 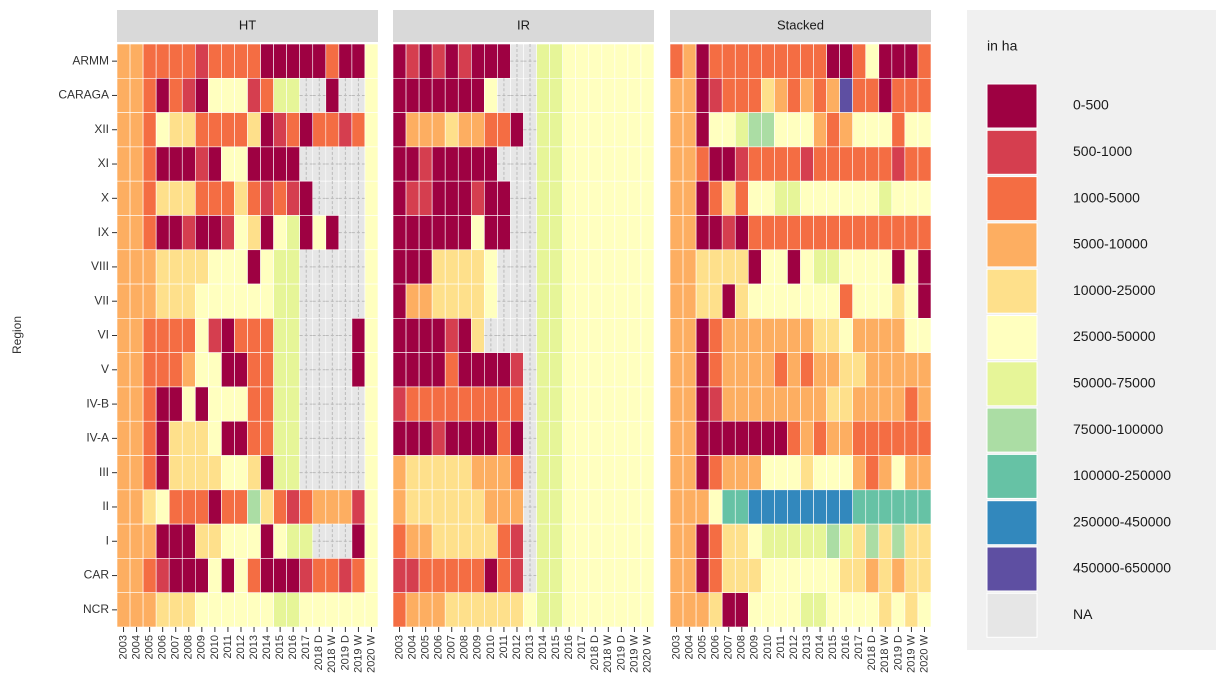 What do you see at coordinates (103, 335) in the screenshot?
I see `y-tick-label: VI` at bounding box center [103, 335].